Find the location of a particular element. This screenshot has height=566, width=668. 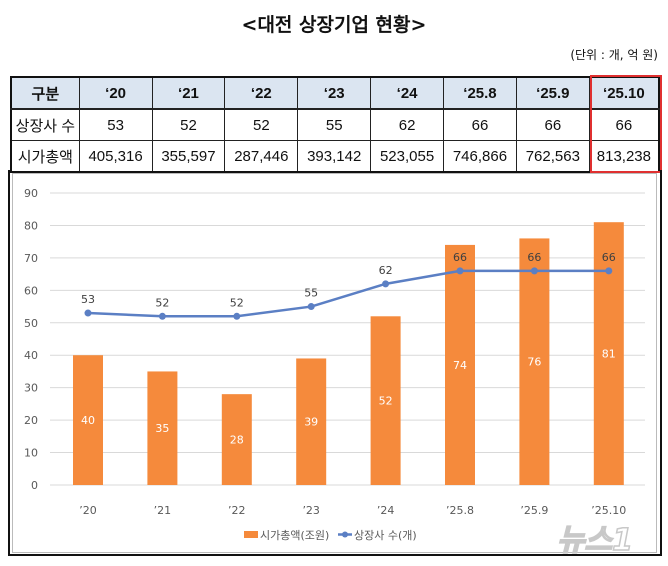

y-tick-label: 10 is located at coordinates (31, 453).